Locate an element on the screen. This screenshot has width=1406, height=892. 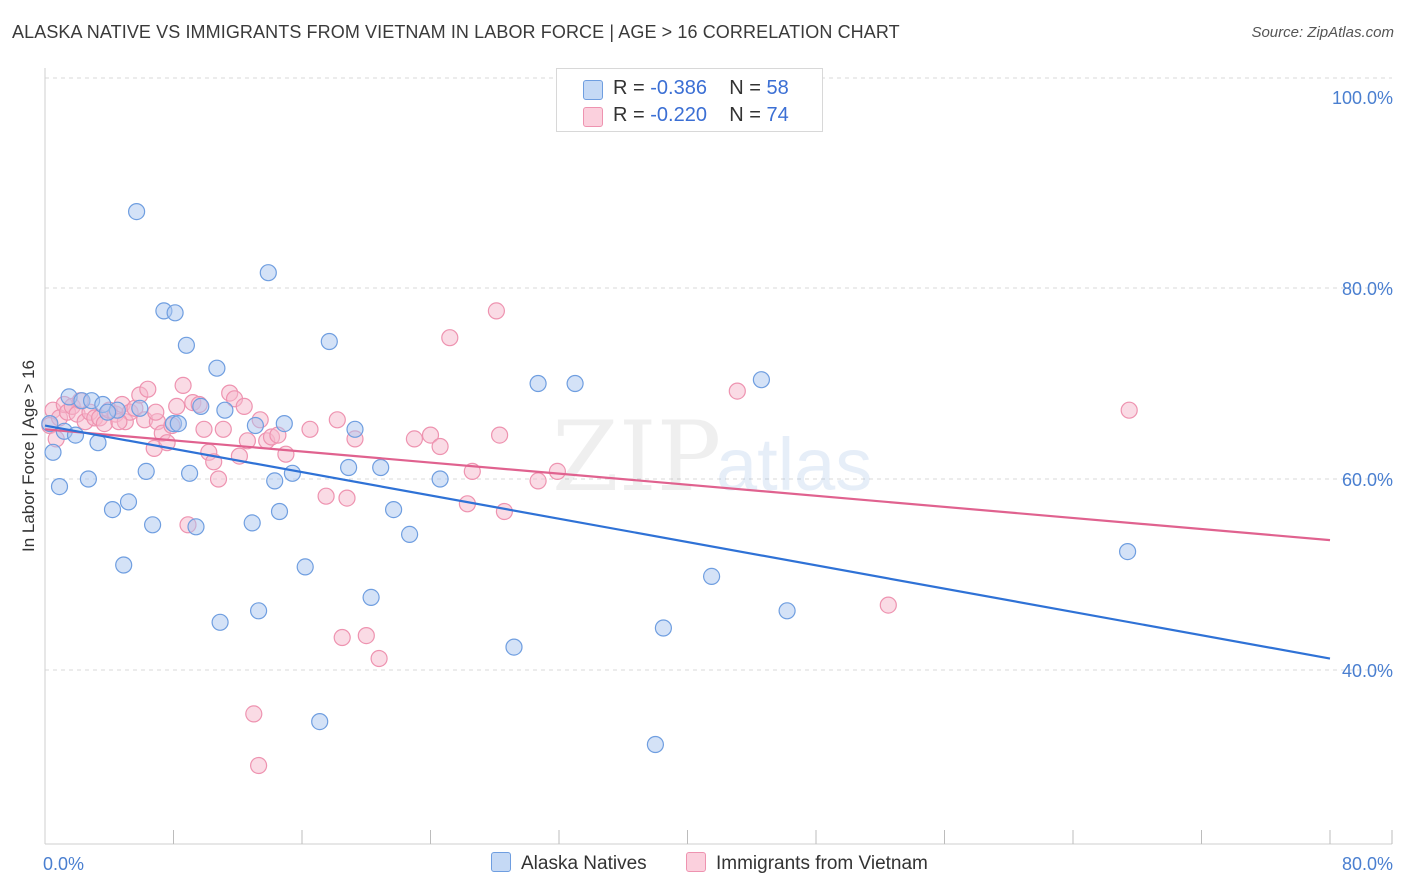
x-tick-label: 0.0% is located at coordinates (63, 864).